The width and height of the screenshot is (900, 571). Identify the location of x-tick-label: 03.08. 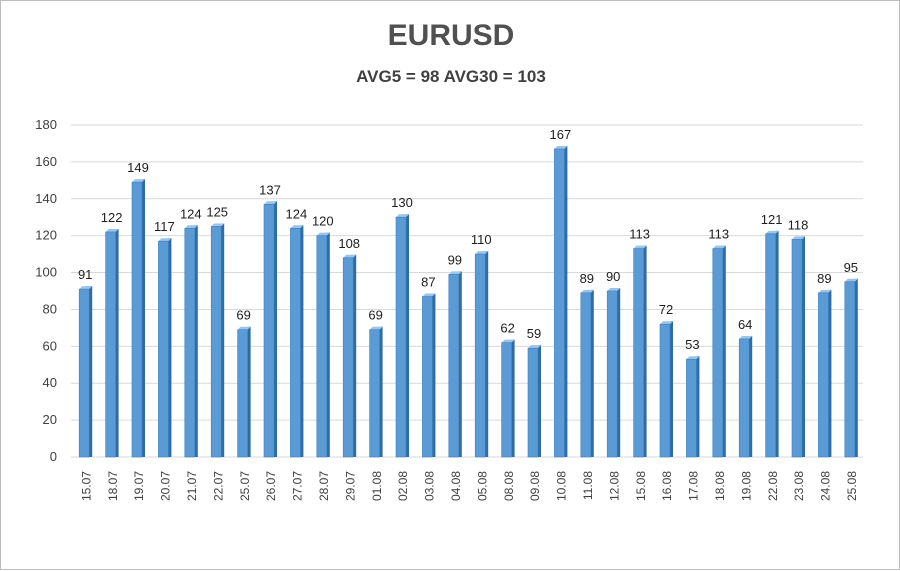
(430, 486).